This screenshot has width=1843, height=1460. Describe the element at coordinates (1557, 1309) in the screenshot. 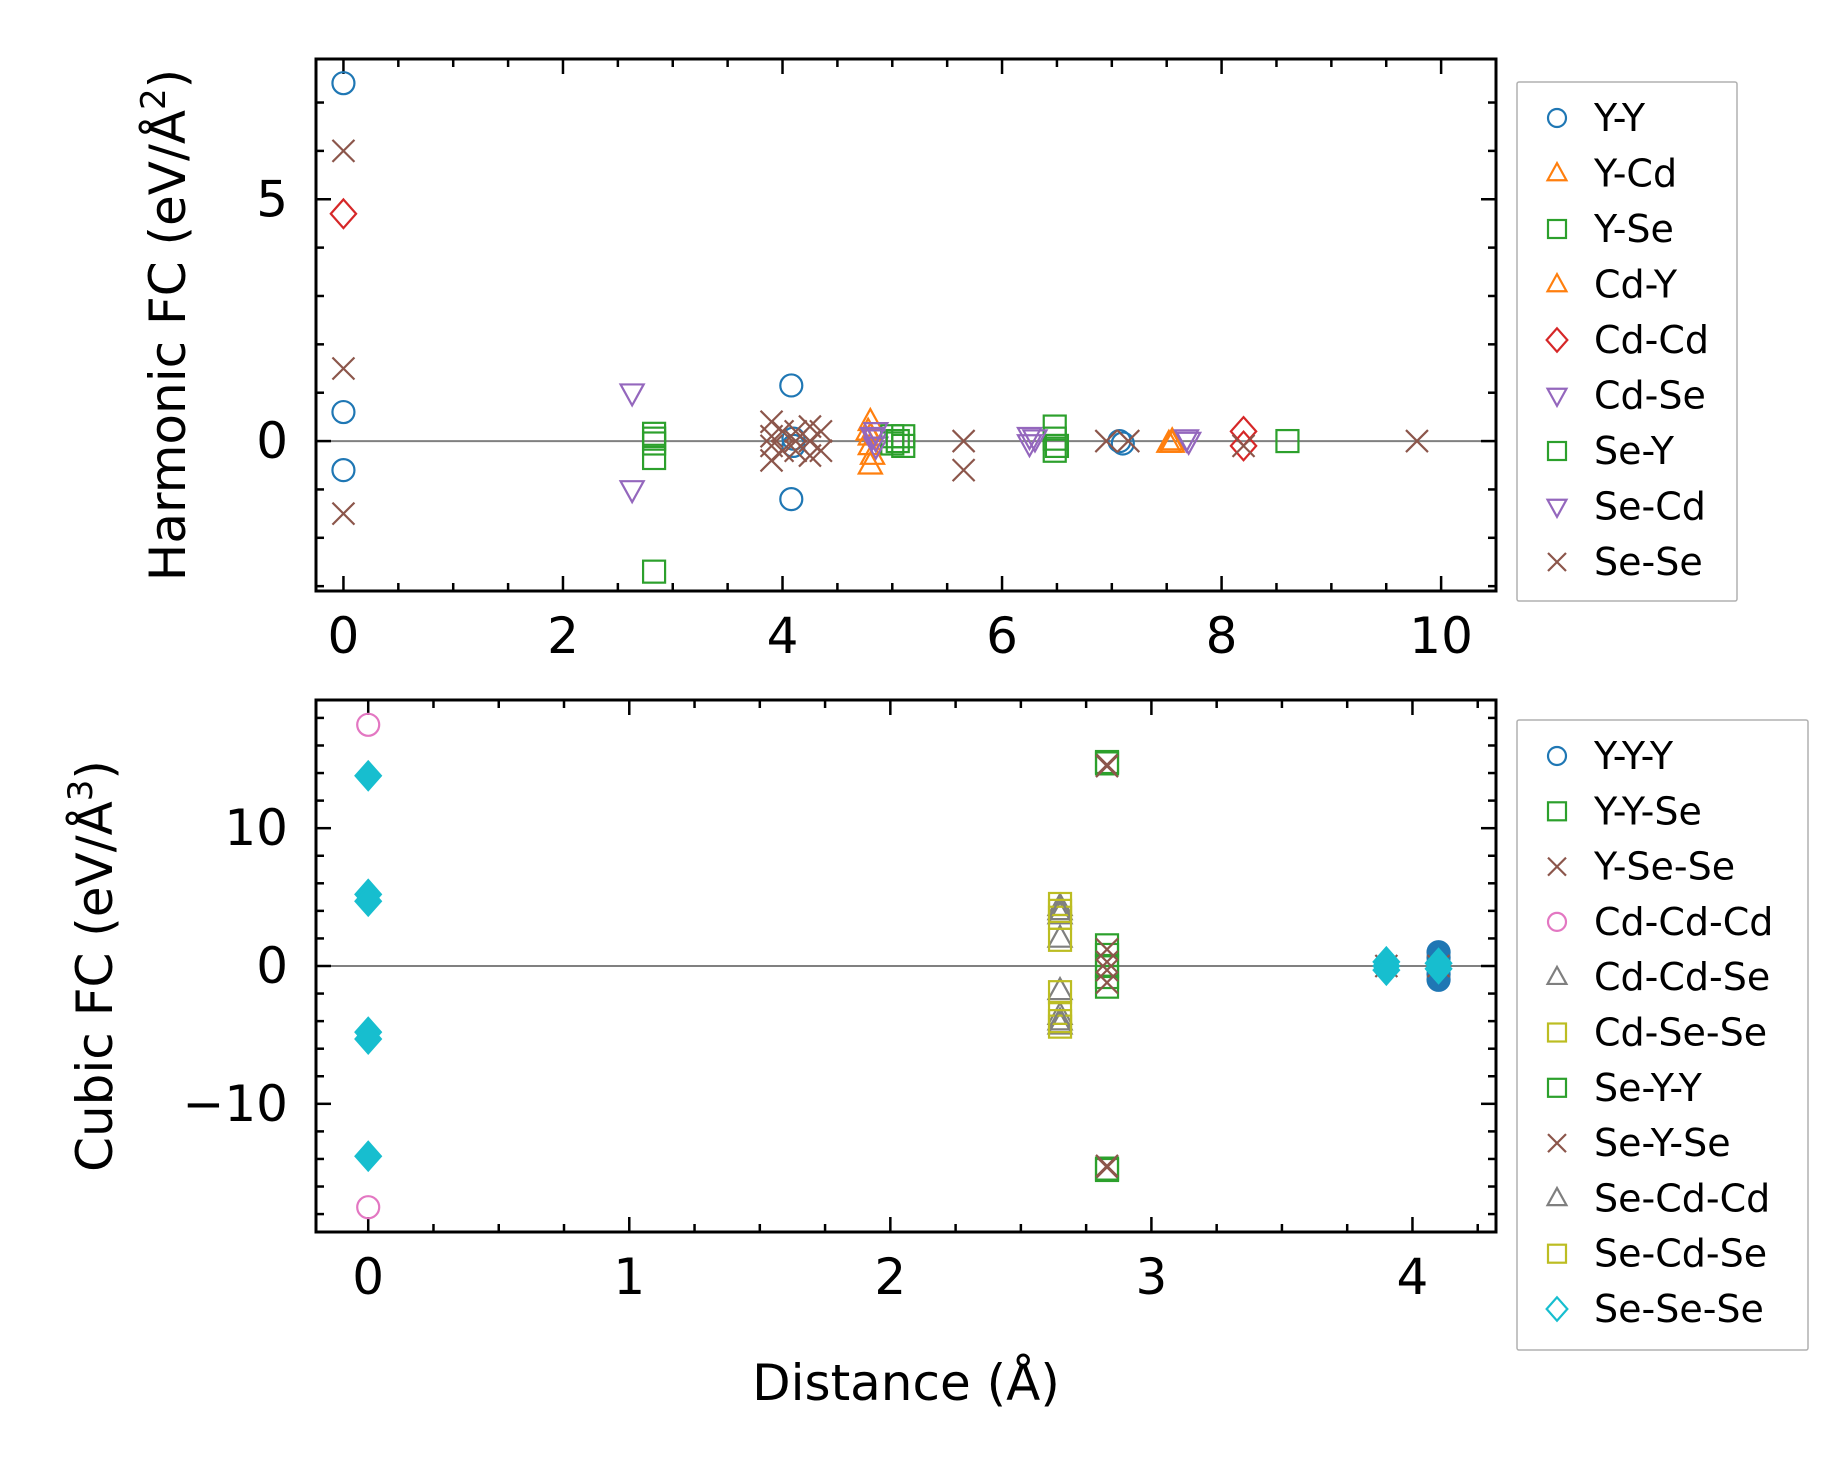

I see `bottom-legend-marker-se-se-se` at that location.